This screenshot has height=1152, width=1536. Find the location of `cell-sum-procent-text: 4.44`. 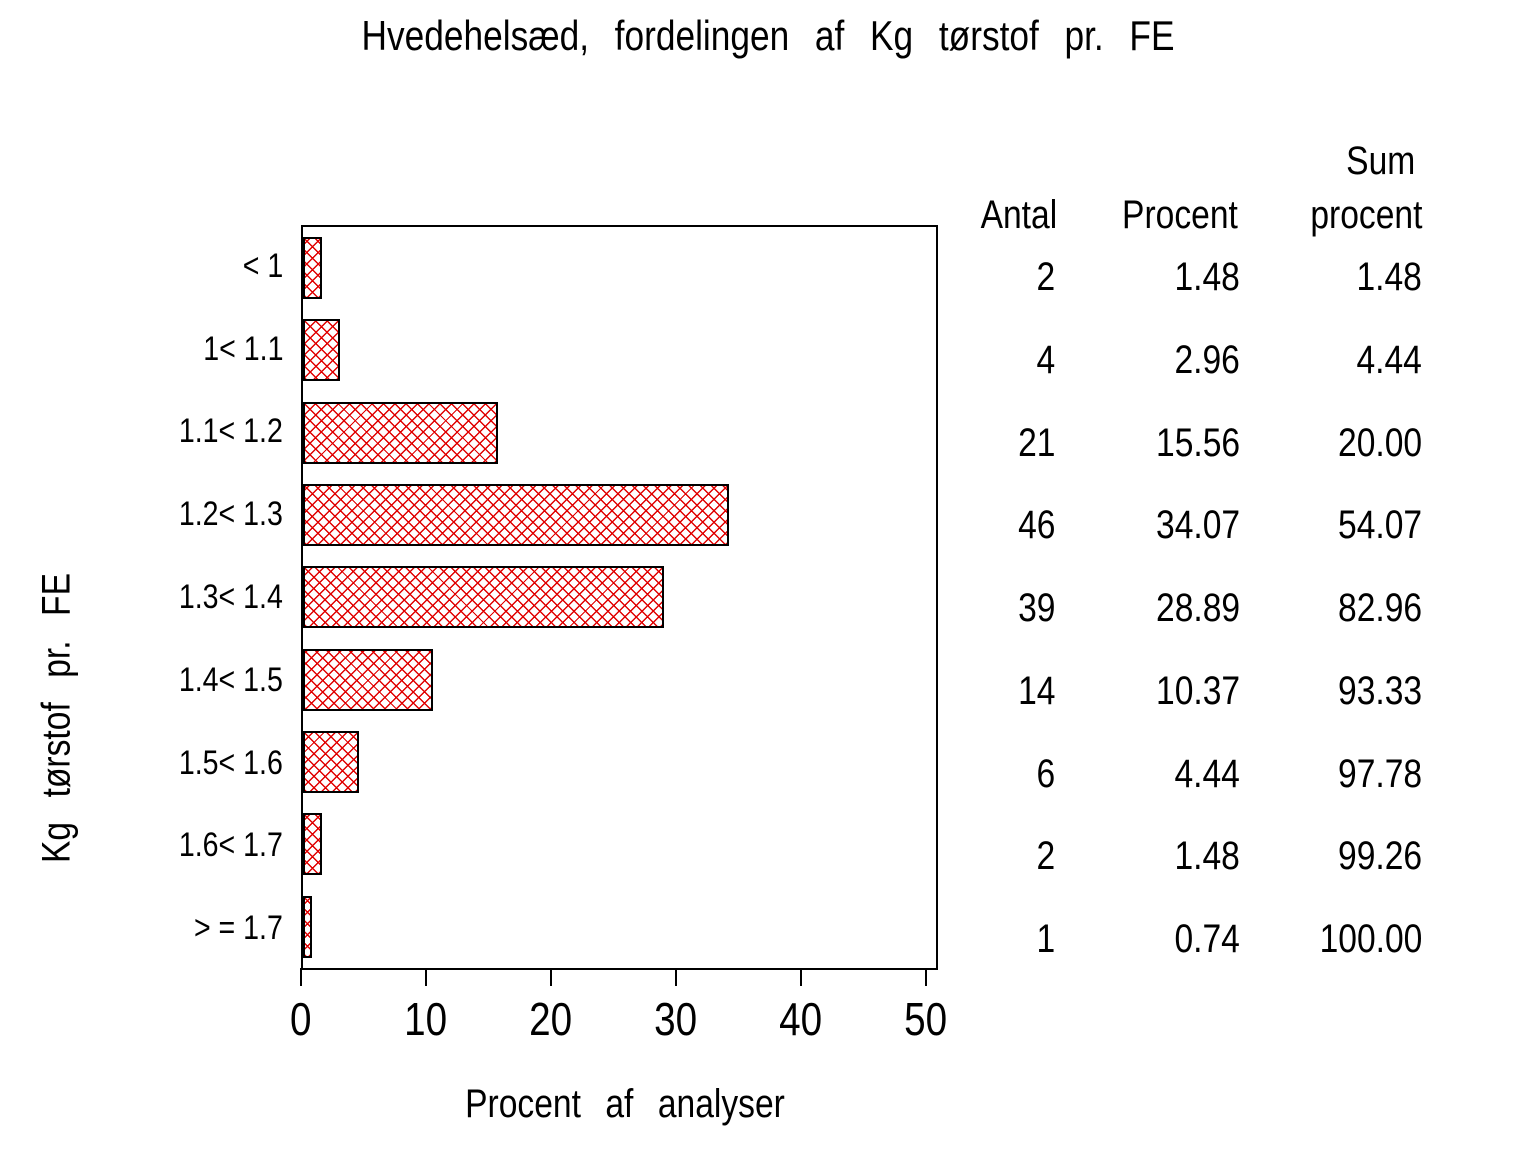

cell-sum-procent-text: 4.44 is located at coordinates (1389, 359).